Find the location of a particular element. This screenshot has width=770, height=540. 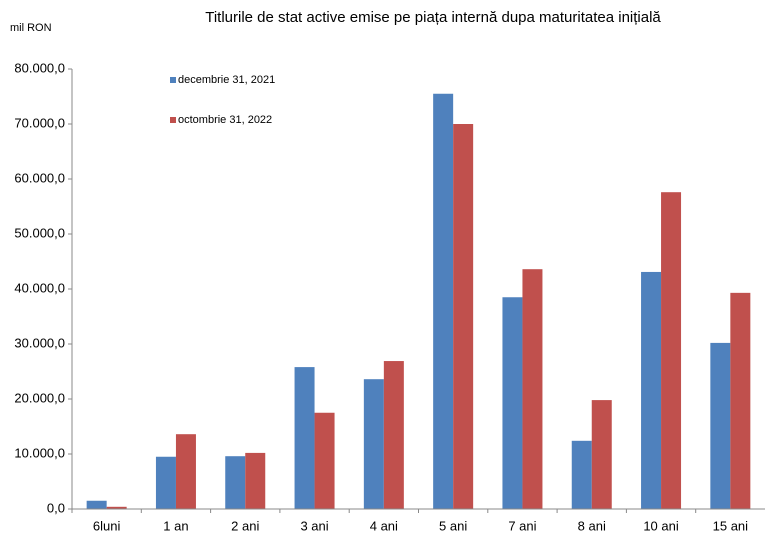

y-tick-label: 30.000,0 is located at coordinates (39, 342).